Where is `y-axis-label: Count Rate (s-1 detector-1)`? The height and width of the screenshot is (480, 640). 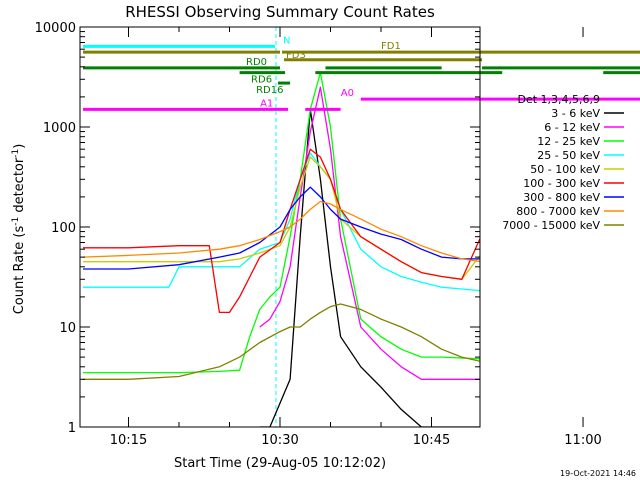
y-axis-label: Count Rate (s-1 detector-1) is located at coordinates (19, 229).